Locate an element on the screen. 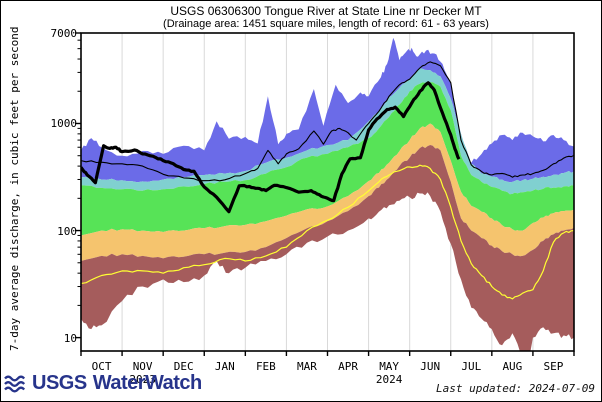 The image size is (602, 402). month-label: JUL is located at coordinates (471, 366).